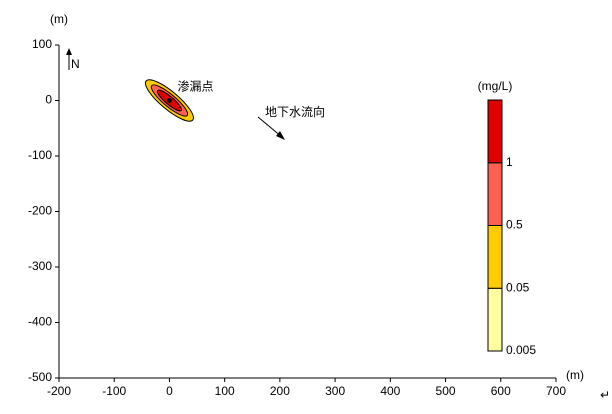 The height and width of the screenshot is (414, 612). What do you see at coordinates (295, 111) in the screenshot?
I see `flow-label: 地下水流向` at bounding box center [295, 111].